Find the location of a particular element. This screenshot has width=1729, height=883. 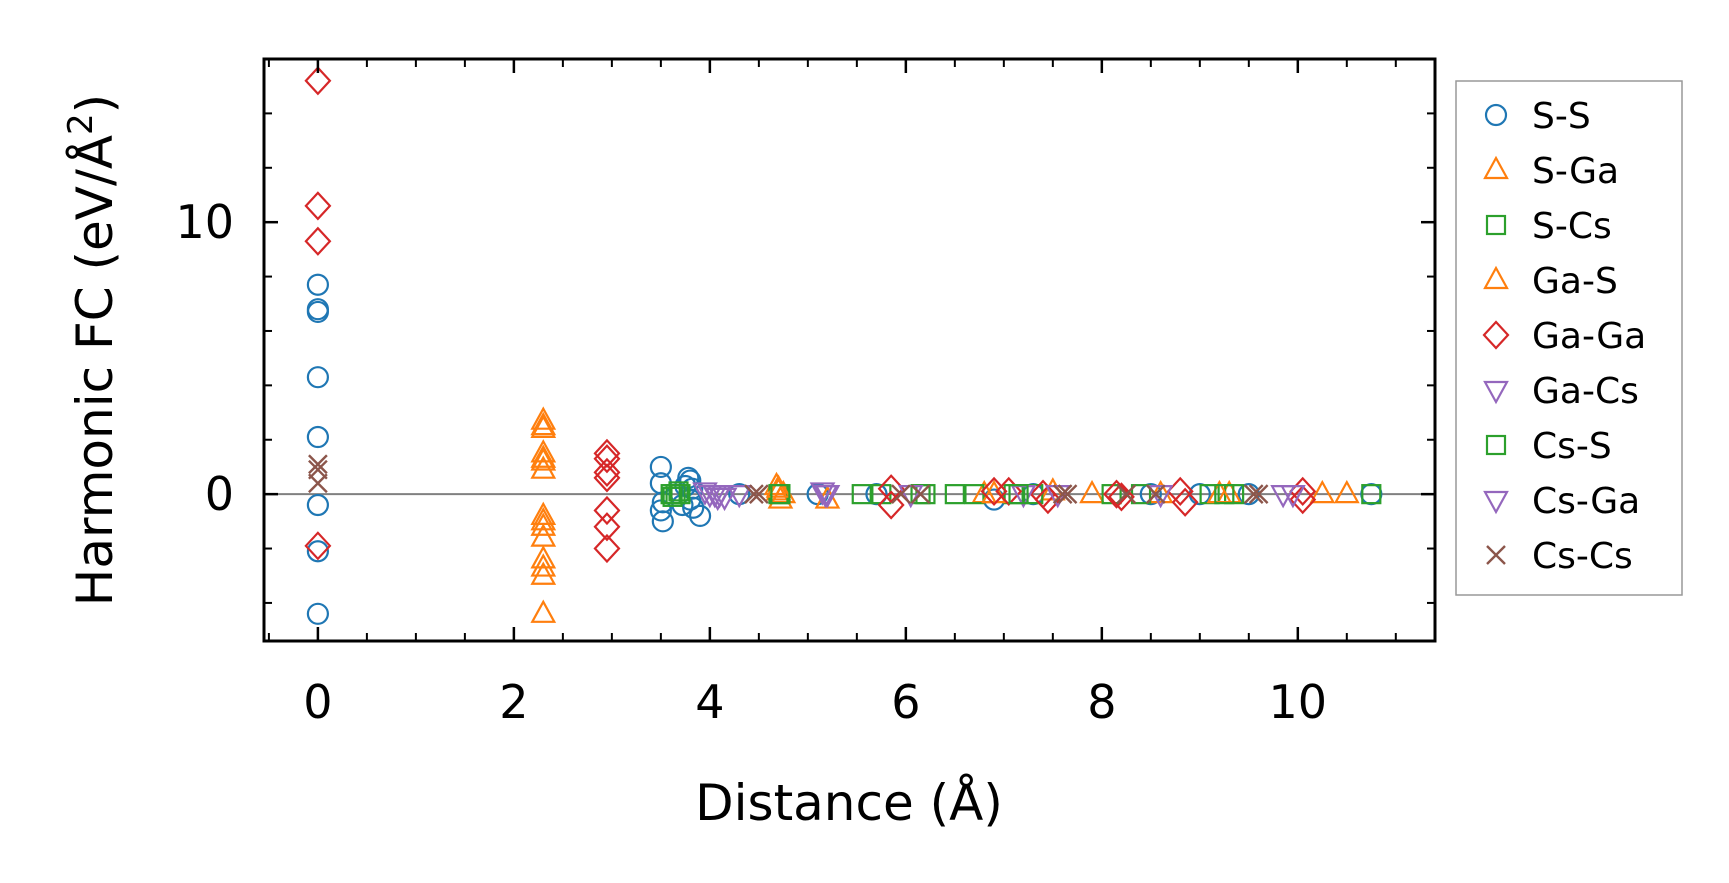

legend-item: Ga-S is located at coordinates (1550, 281).